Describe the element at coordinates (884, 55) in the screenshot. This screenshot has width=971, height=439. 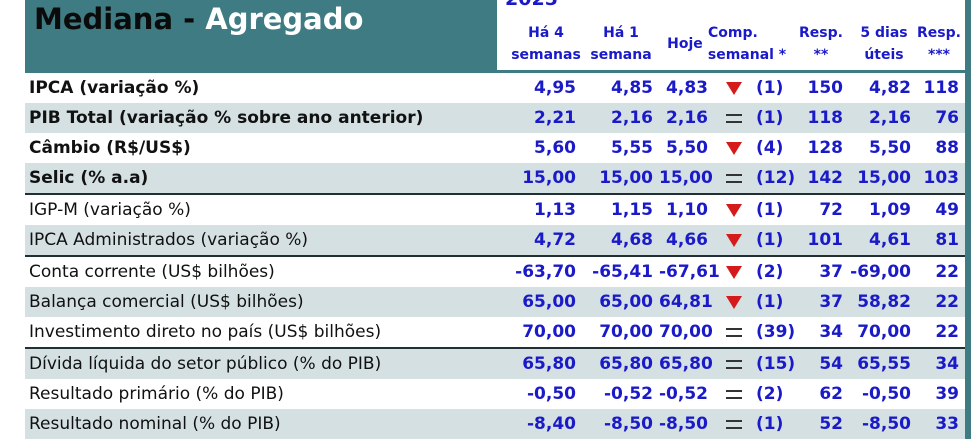
I see `header-cinco-line2: úteis` at that location.